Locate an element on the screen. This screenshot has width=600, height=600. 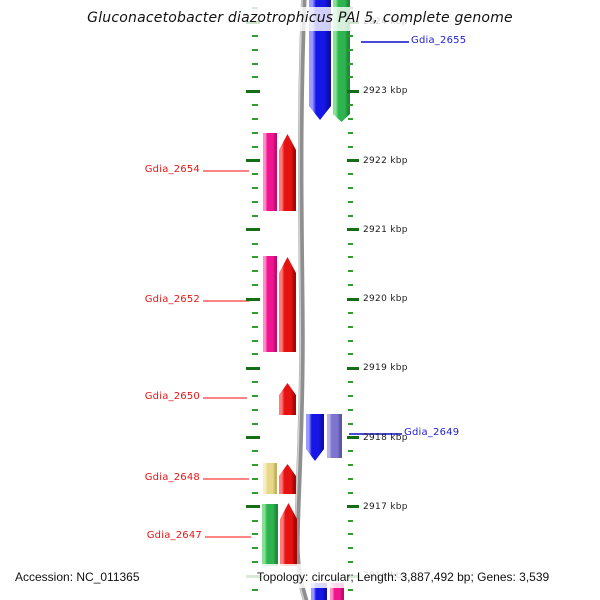
label-gdia-2650-leader is located at coordinates (225, 398).